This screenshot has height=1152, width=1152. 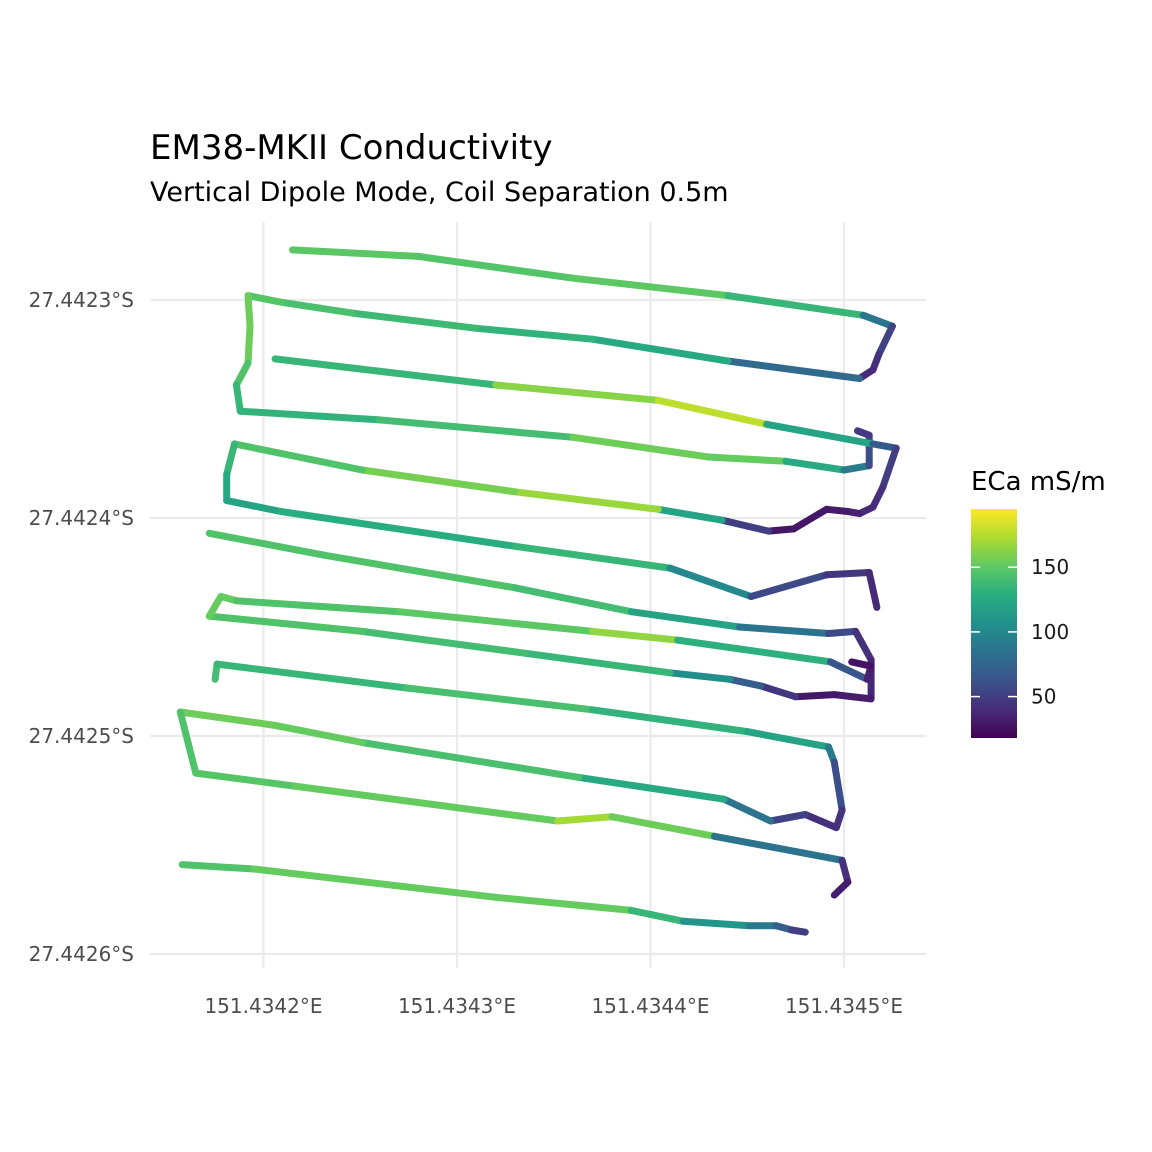 What do you see at coordinates (81, 954) in the screenshot?
I see `y-tick-label-3: 27.4426°S` at bounding box center [81, 954].